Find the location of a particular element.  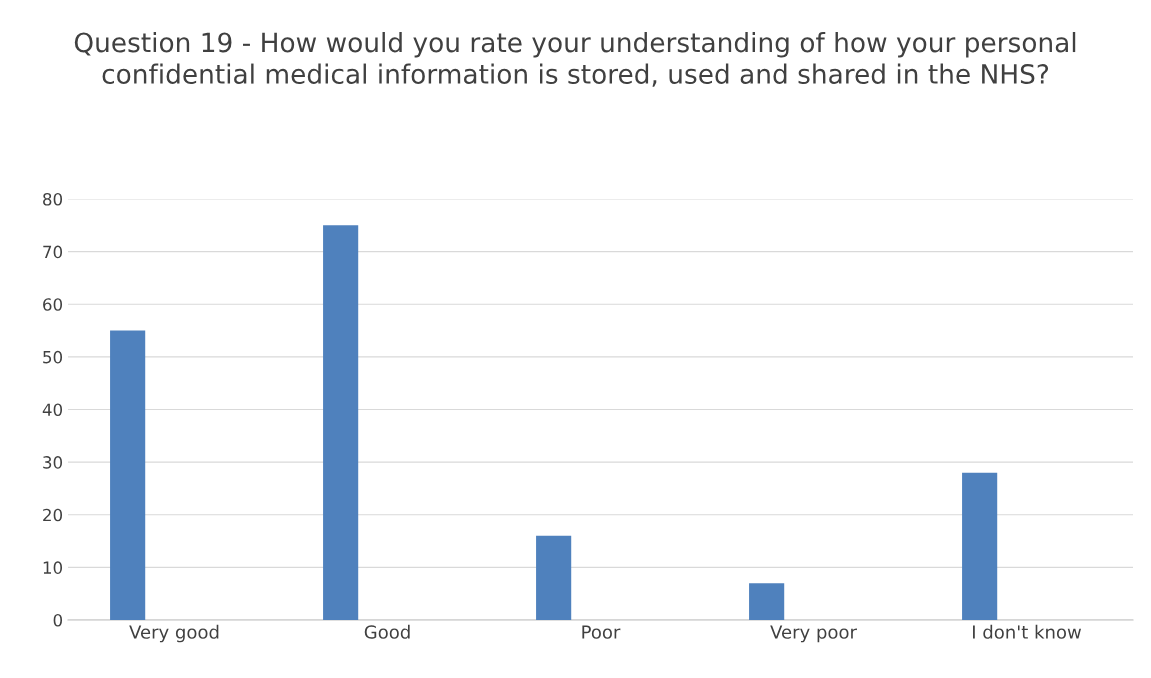

y-tick-label: 70 is located at coordinates (53, 252).